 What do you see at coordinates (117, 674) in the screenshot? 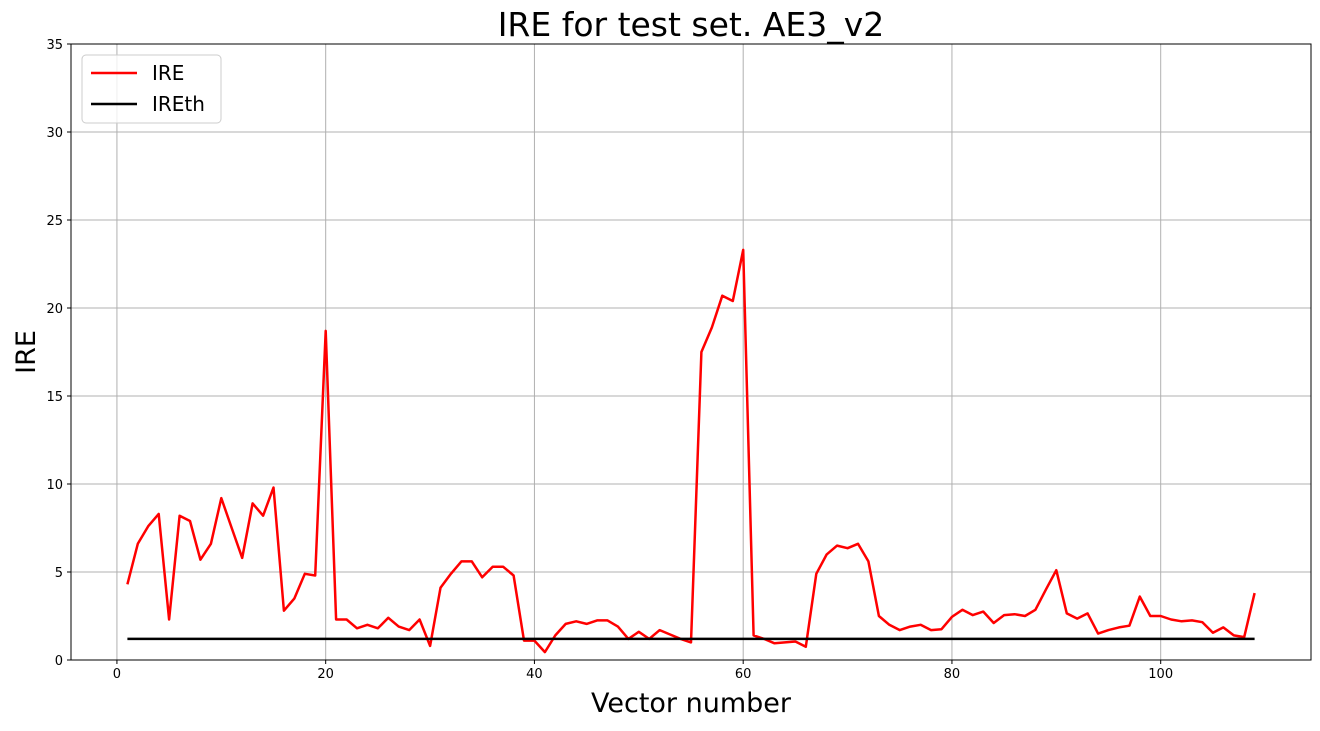
I see `x-tick-label: 0` at bounding box center [117, 674].